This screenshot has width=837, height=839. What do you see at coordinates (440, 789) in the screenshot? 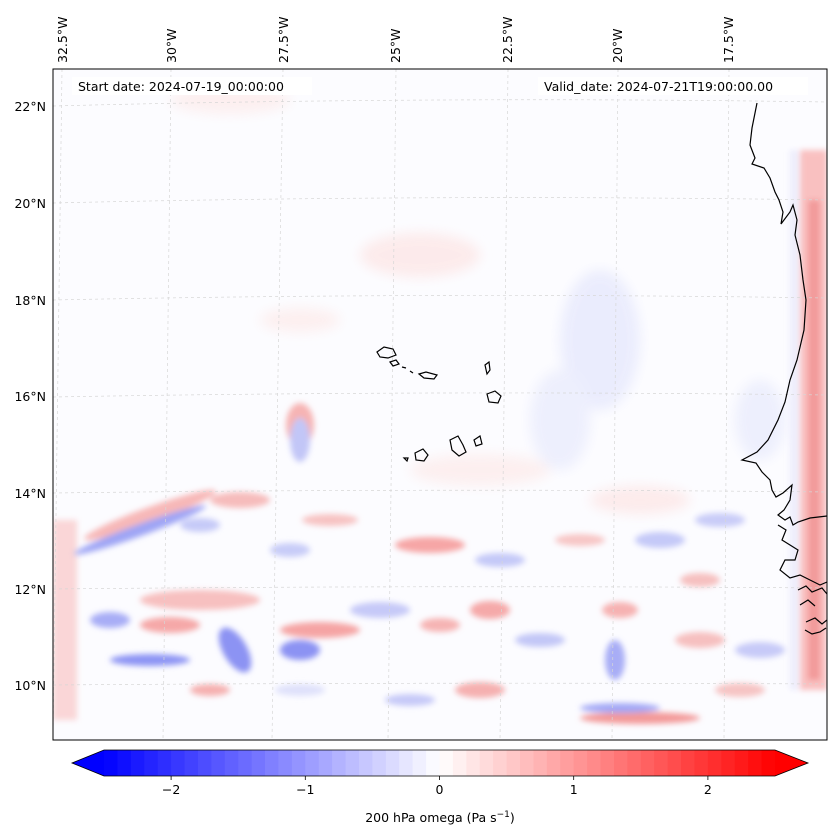
I see `colorbar-tick-label: 0` at bounding box center [440, 789].